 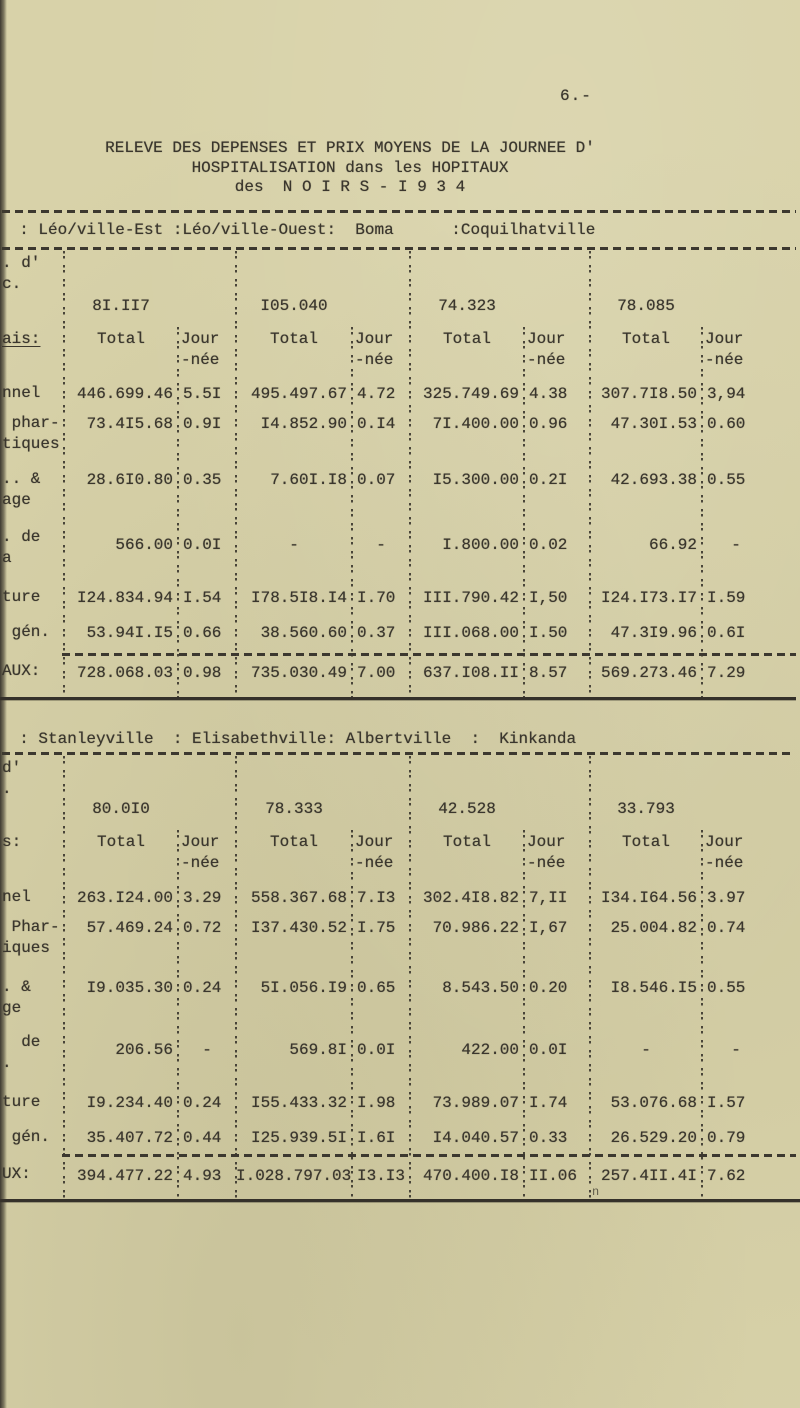 I want to click on cell-jour-city-1: 0.44, so click(x=202, y=1138).